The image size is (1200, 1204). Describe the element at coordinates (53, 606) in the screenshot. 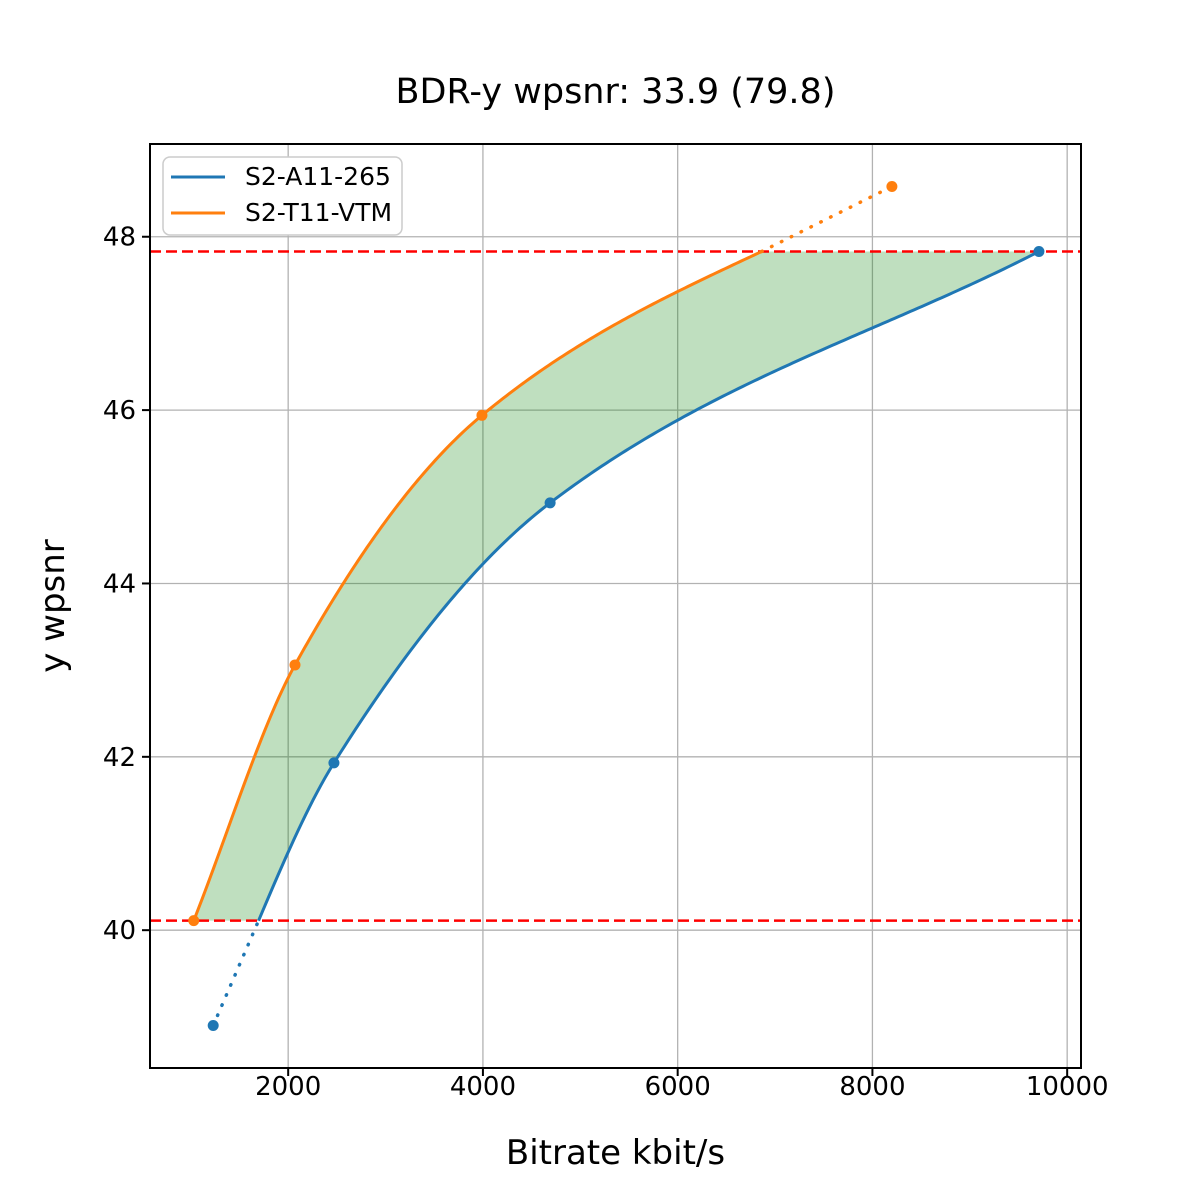

I see `y-axis-label: y wpsnr` at that location.